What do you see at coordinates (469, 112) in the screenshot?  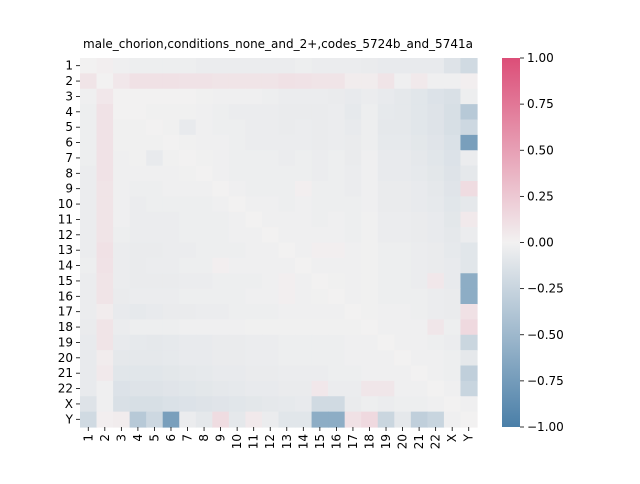 I see `heatmap-cell-4-Y` at bounding box center [469, 112].